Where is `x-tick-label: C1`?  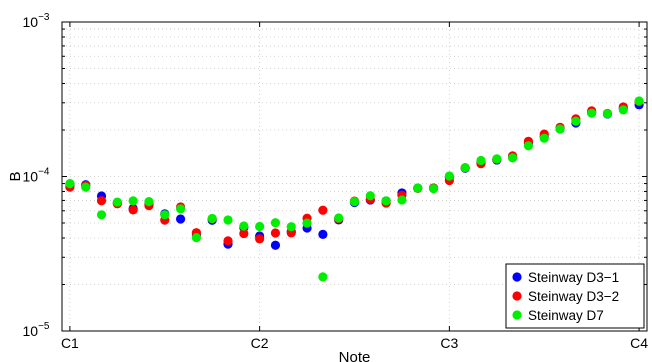
x-tick-label: C1 is located at coordinates (70, 343).